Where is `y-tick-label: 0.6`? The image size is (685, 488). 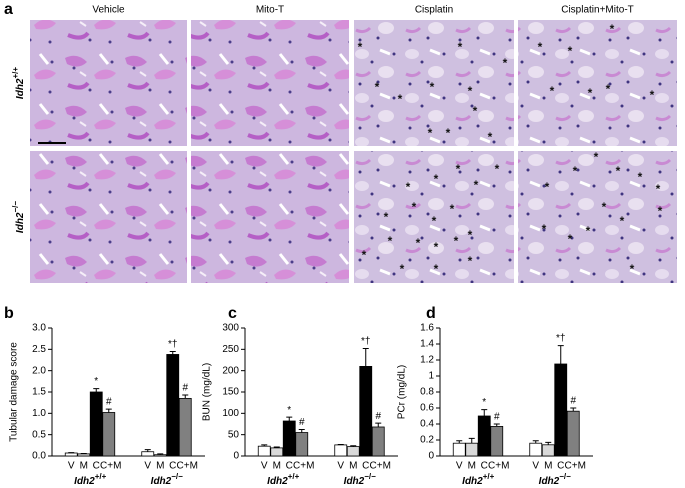 y-tick-label: 0.6 is located at coordinates (427, 408).